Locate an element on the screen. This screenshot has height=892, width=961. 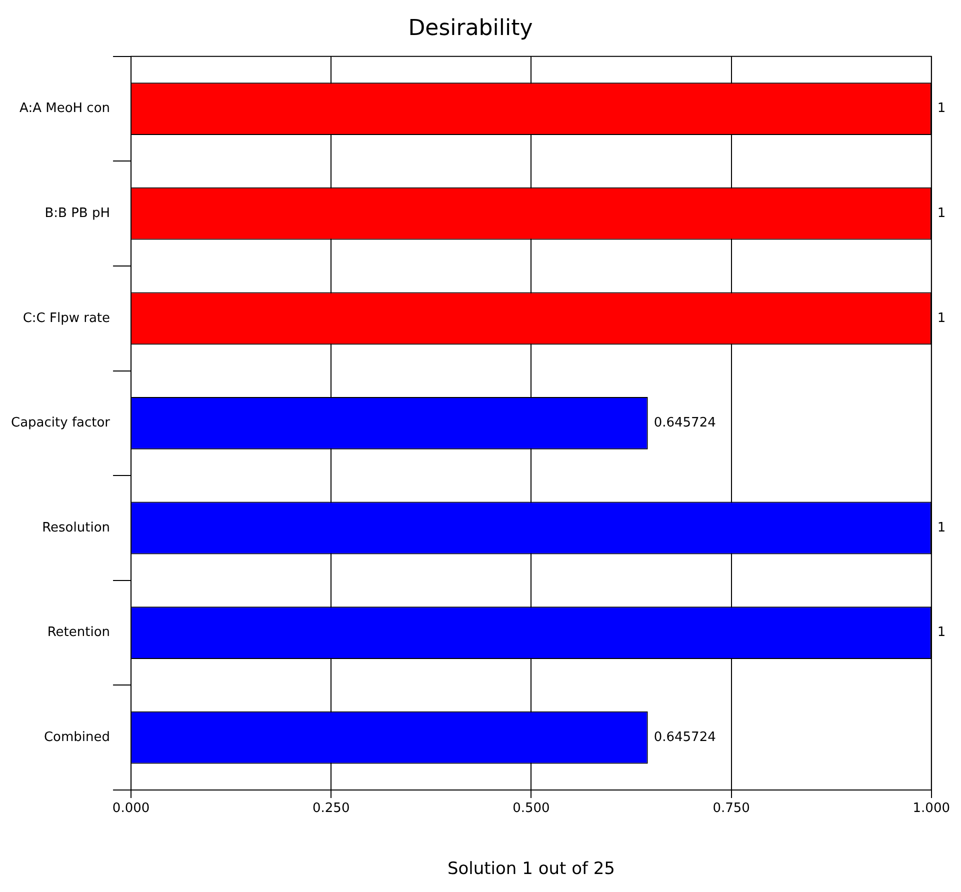
y-tick-label: A:A MeoH con is located at coordinates (65, 108).